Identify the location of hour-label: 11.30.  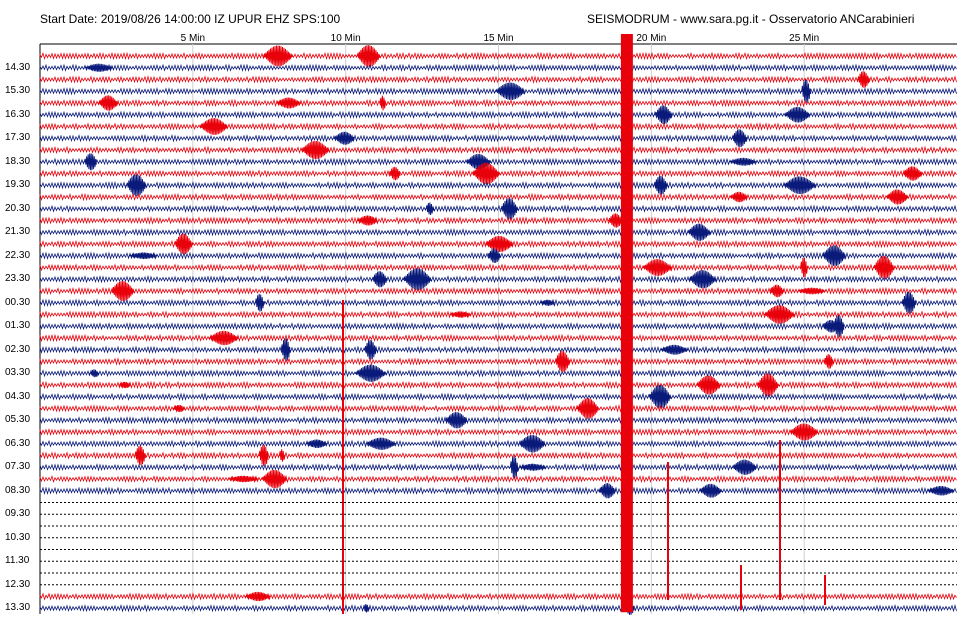
(17, 561).